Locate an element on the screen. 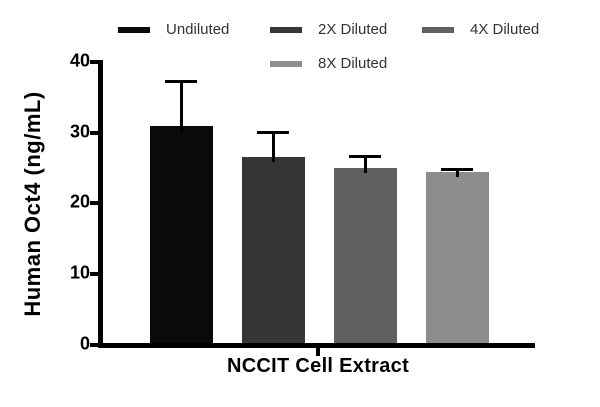 The image size is (600, 407). bar-4x-diluted is located at coordinates (365, 256).